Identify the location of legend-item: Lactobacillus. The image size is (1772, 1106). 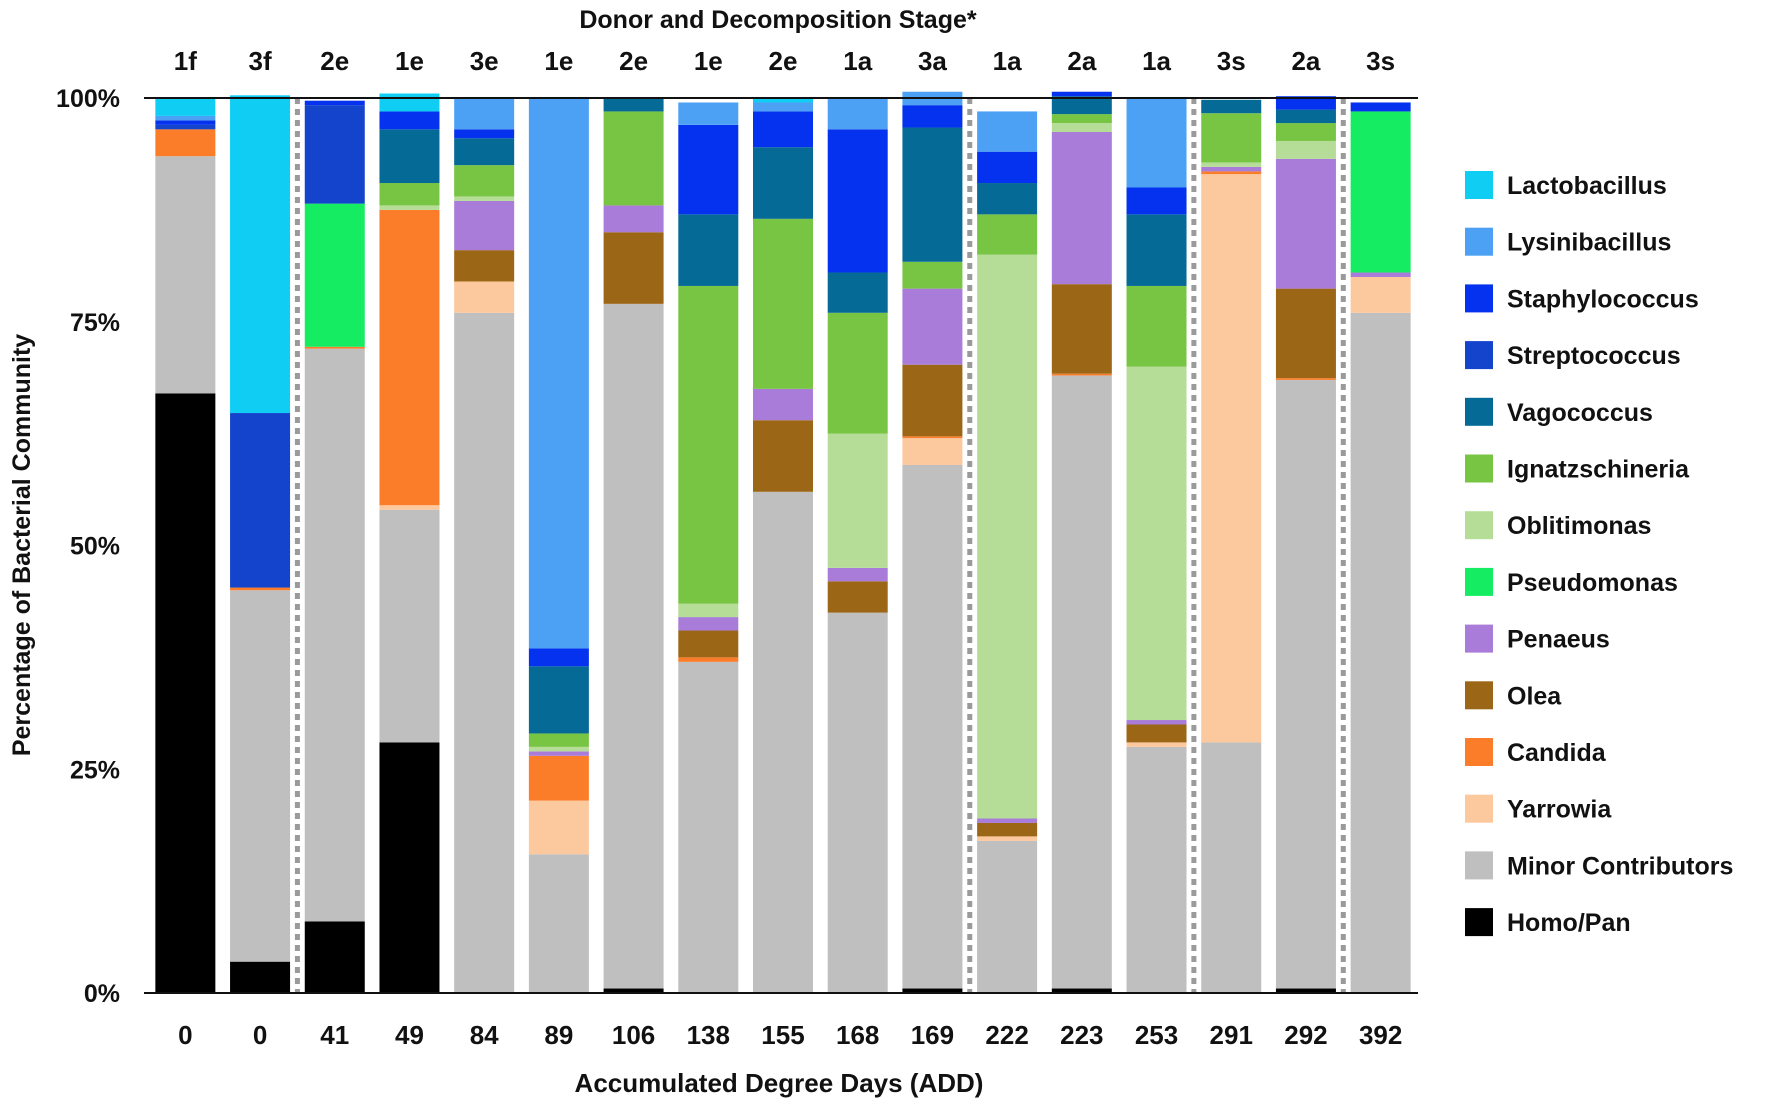
(1566, 185).